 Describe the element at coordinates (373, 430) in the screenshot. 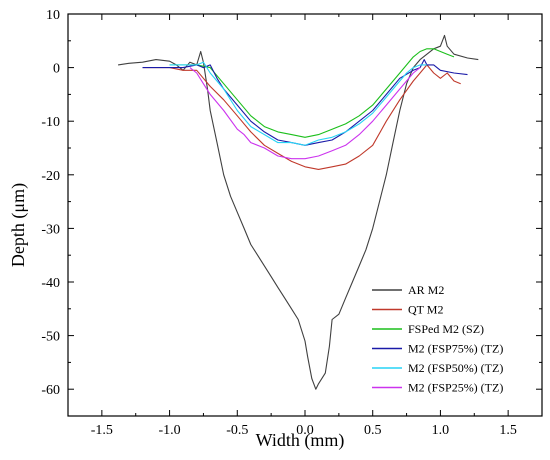

I see `x-tick-label: 0.5` at that location.